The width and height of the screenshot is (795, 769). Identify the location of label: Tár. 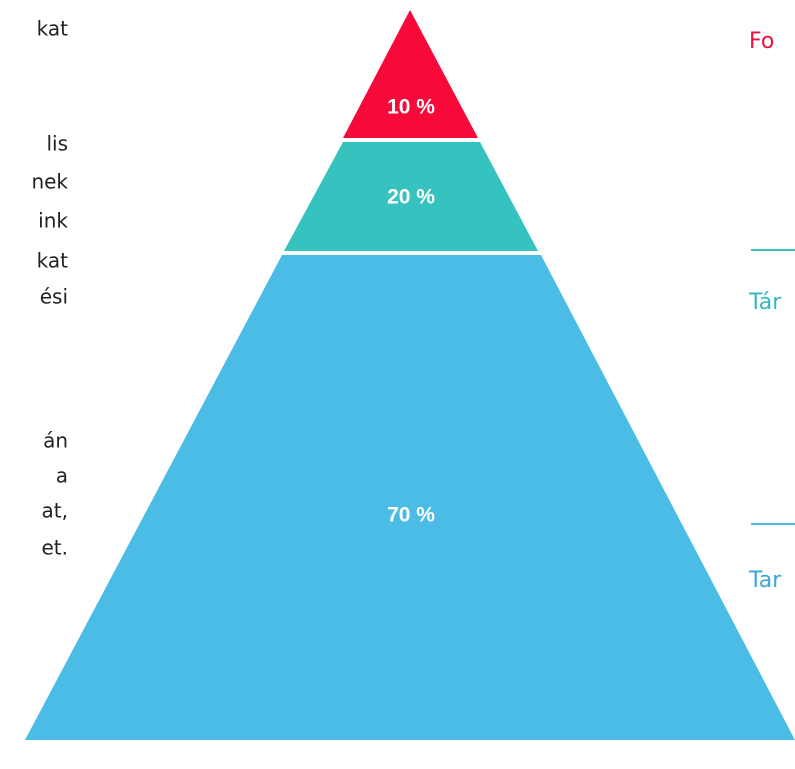
(765, 302).